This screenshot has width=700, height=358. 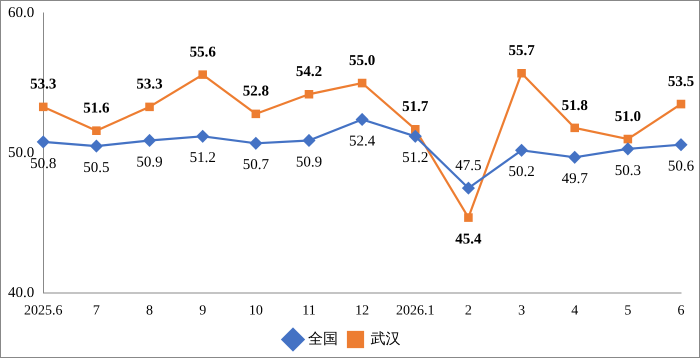 I want to click on data-label: 50.7, so click(x=256, y=165).